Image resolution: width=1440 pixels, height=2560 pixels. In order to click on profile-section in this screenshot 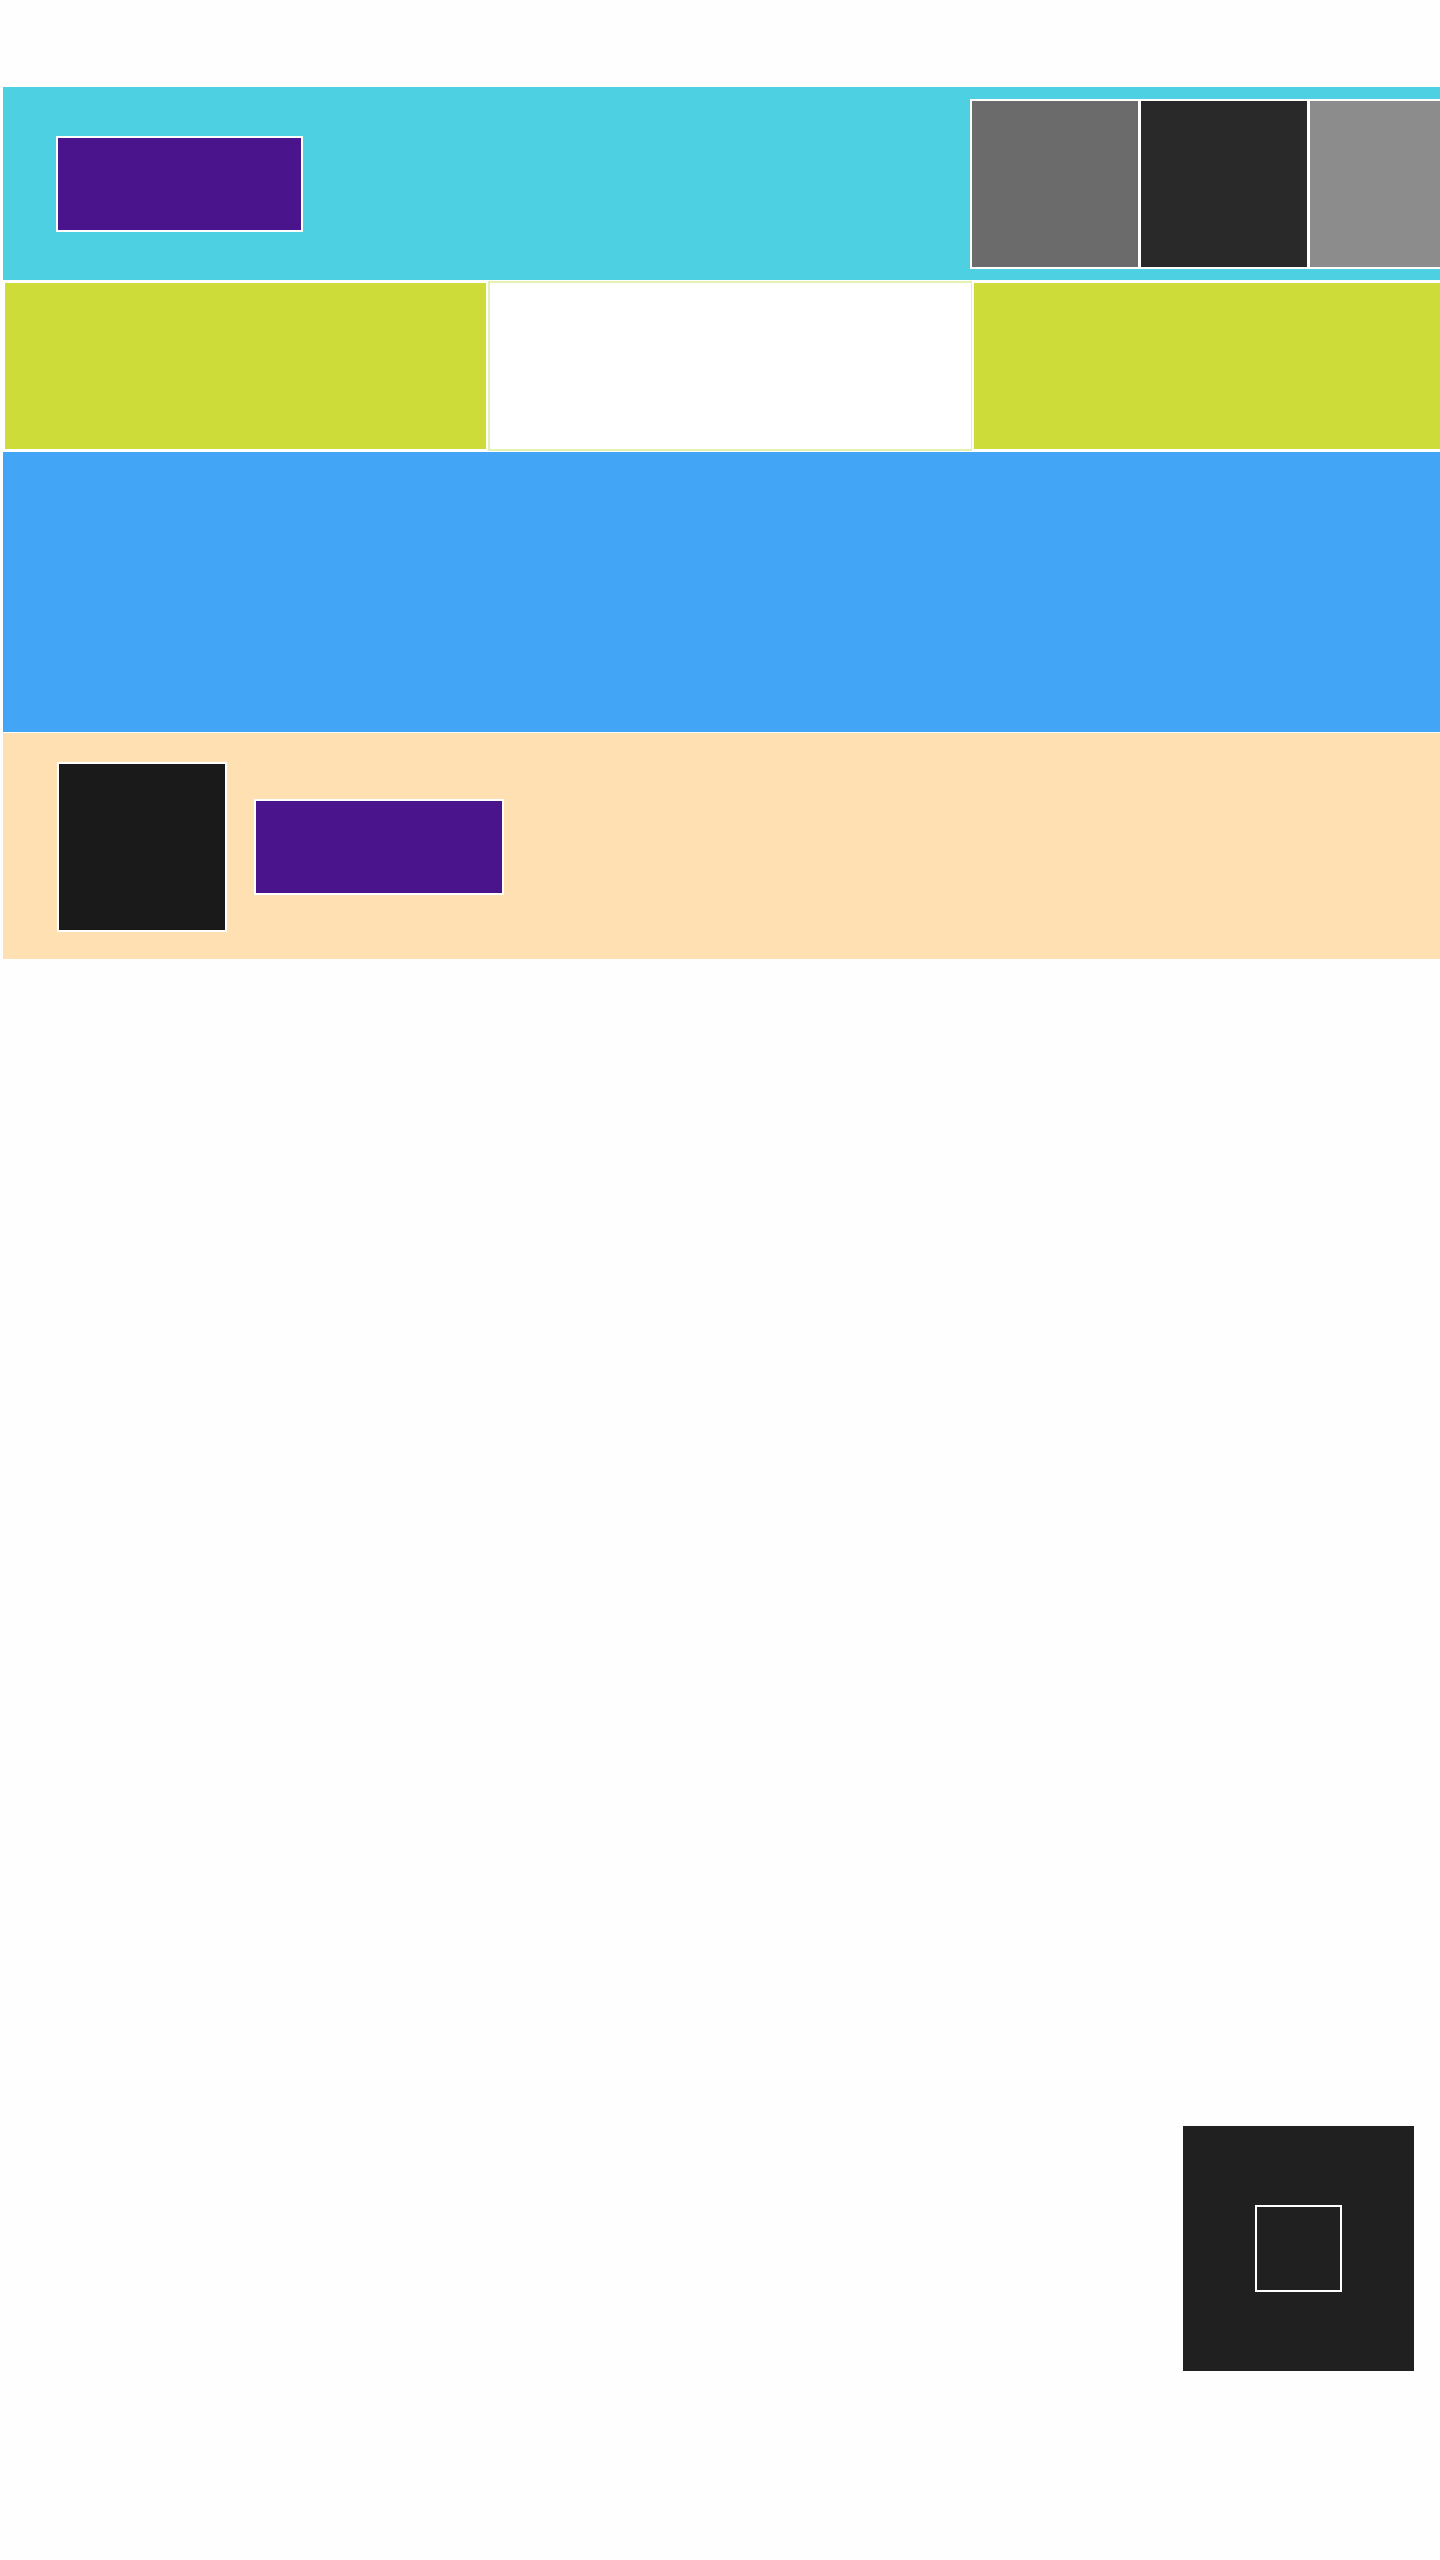, I will do `click(721, 846)`.